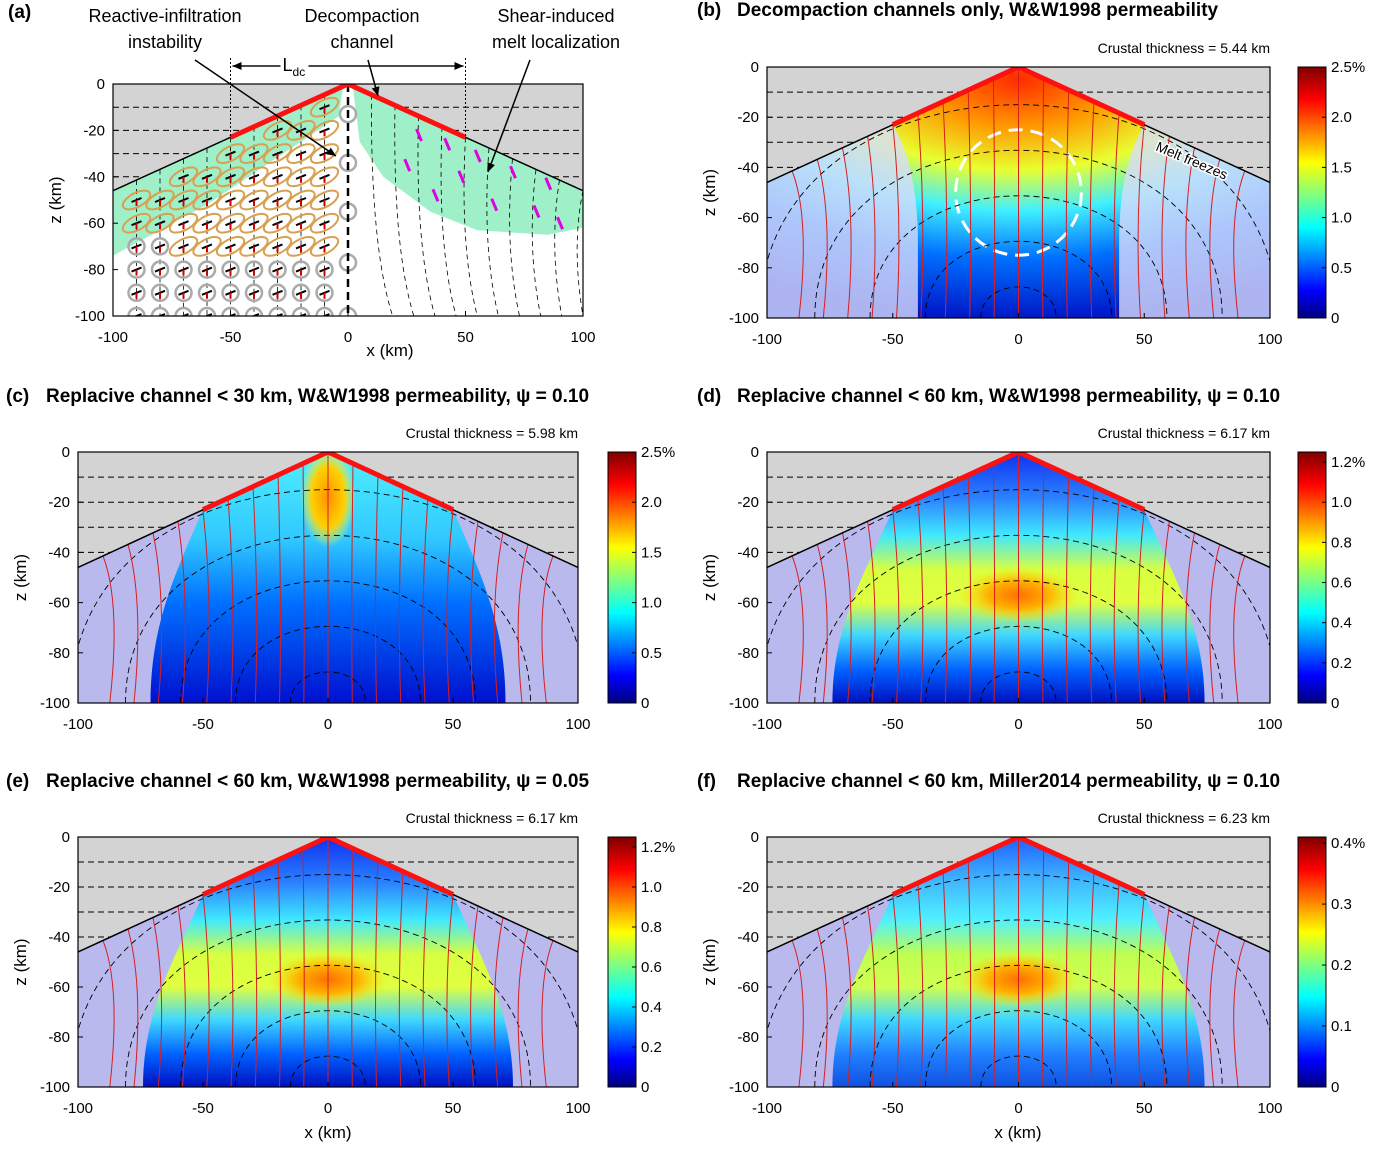 The width and height of the screenshot is (1397, 1157). Describe the element at coordinates (651, 967) in the screenshot. I see `colorbar-tick-label: 0.6` at that location.